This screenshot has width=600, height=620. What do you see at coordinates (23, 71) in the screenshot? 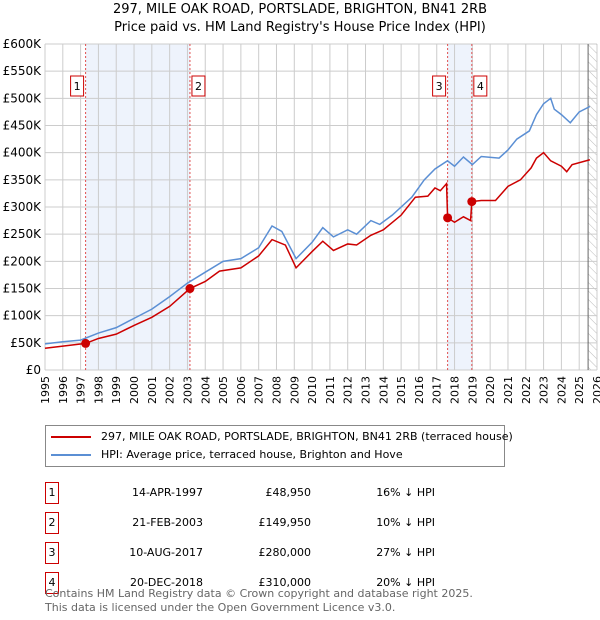
I see `y-tick-label: £550K` at bounding box center [23, 71].